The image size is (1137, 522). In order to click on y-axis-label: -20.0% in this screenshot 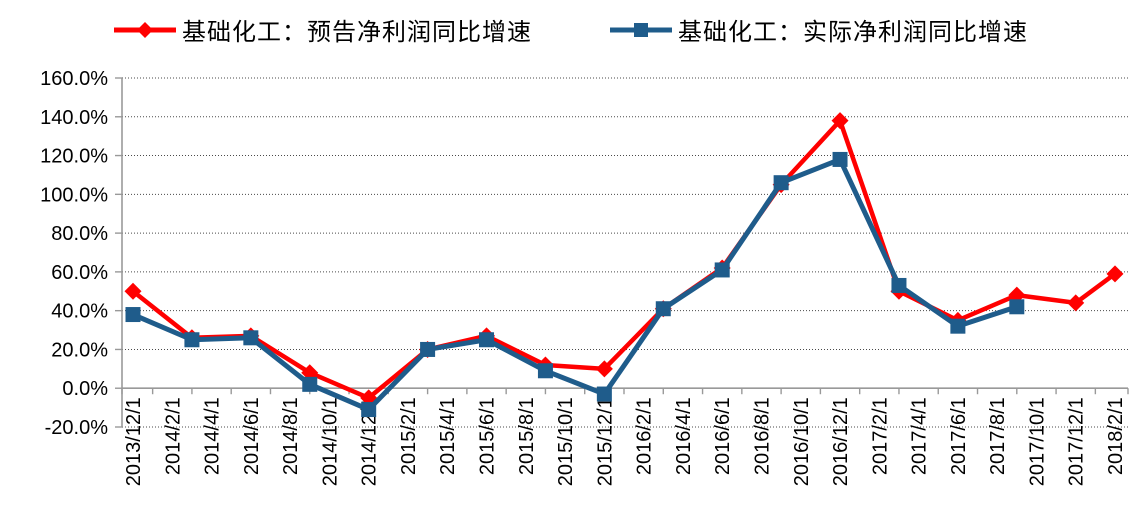, I will do `click(77, 428)`.